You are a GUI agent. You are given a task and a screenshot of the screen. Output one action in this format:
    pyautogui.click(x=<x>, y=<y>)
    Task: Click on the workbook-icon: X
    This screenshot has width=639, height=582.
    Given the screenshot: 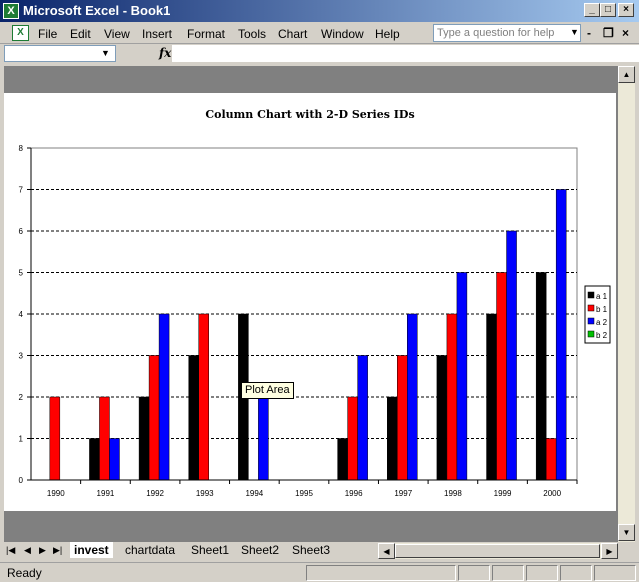 What is the action you would take?
    pyautogui.click(x=20, y=33)
    